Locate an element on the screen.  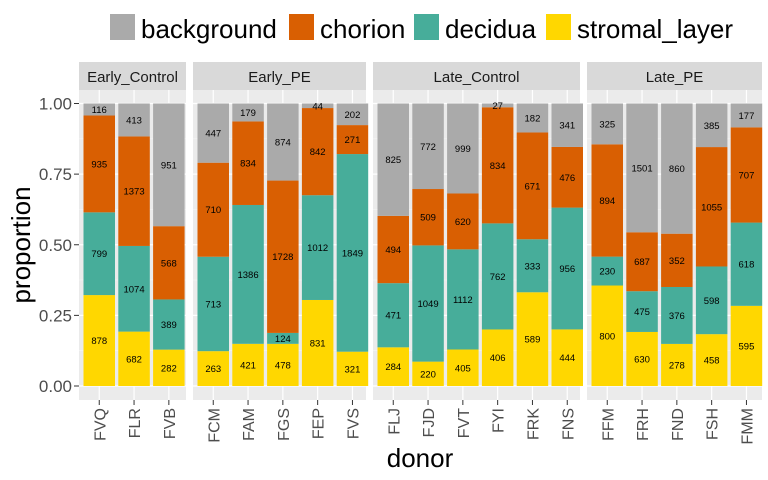
data-label-background: 413 is located at coordinates (134, 120).